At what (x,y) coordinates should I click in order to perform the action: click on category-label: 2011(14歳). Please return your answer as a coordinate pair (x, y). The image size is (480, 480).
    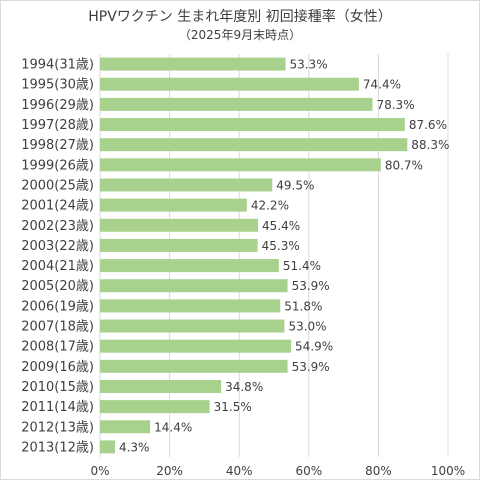
    Looking at the image, I should click on (57, 407).